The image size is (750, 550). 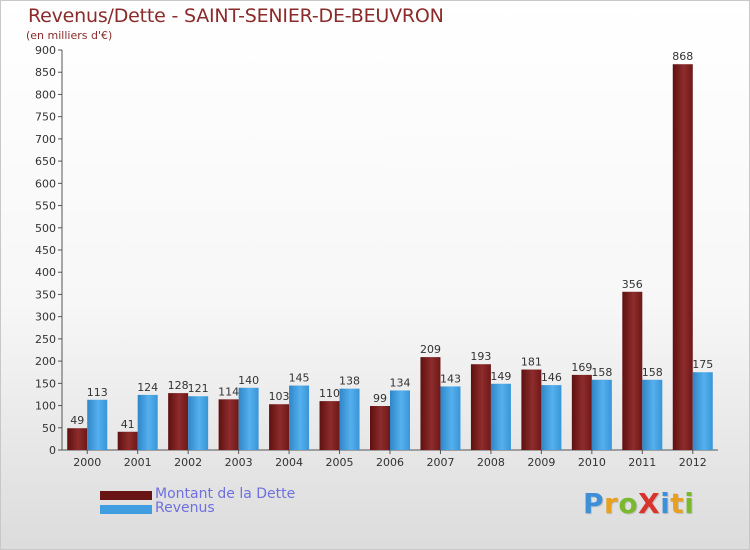 What do you see at coordinates (198, 388) in the screenshot?
I see `data-label-revenus: 121` at bounding box center [198, 388].